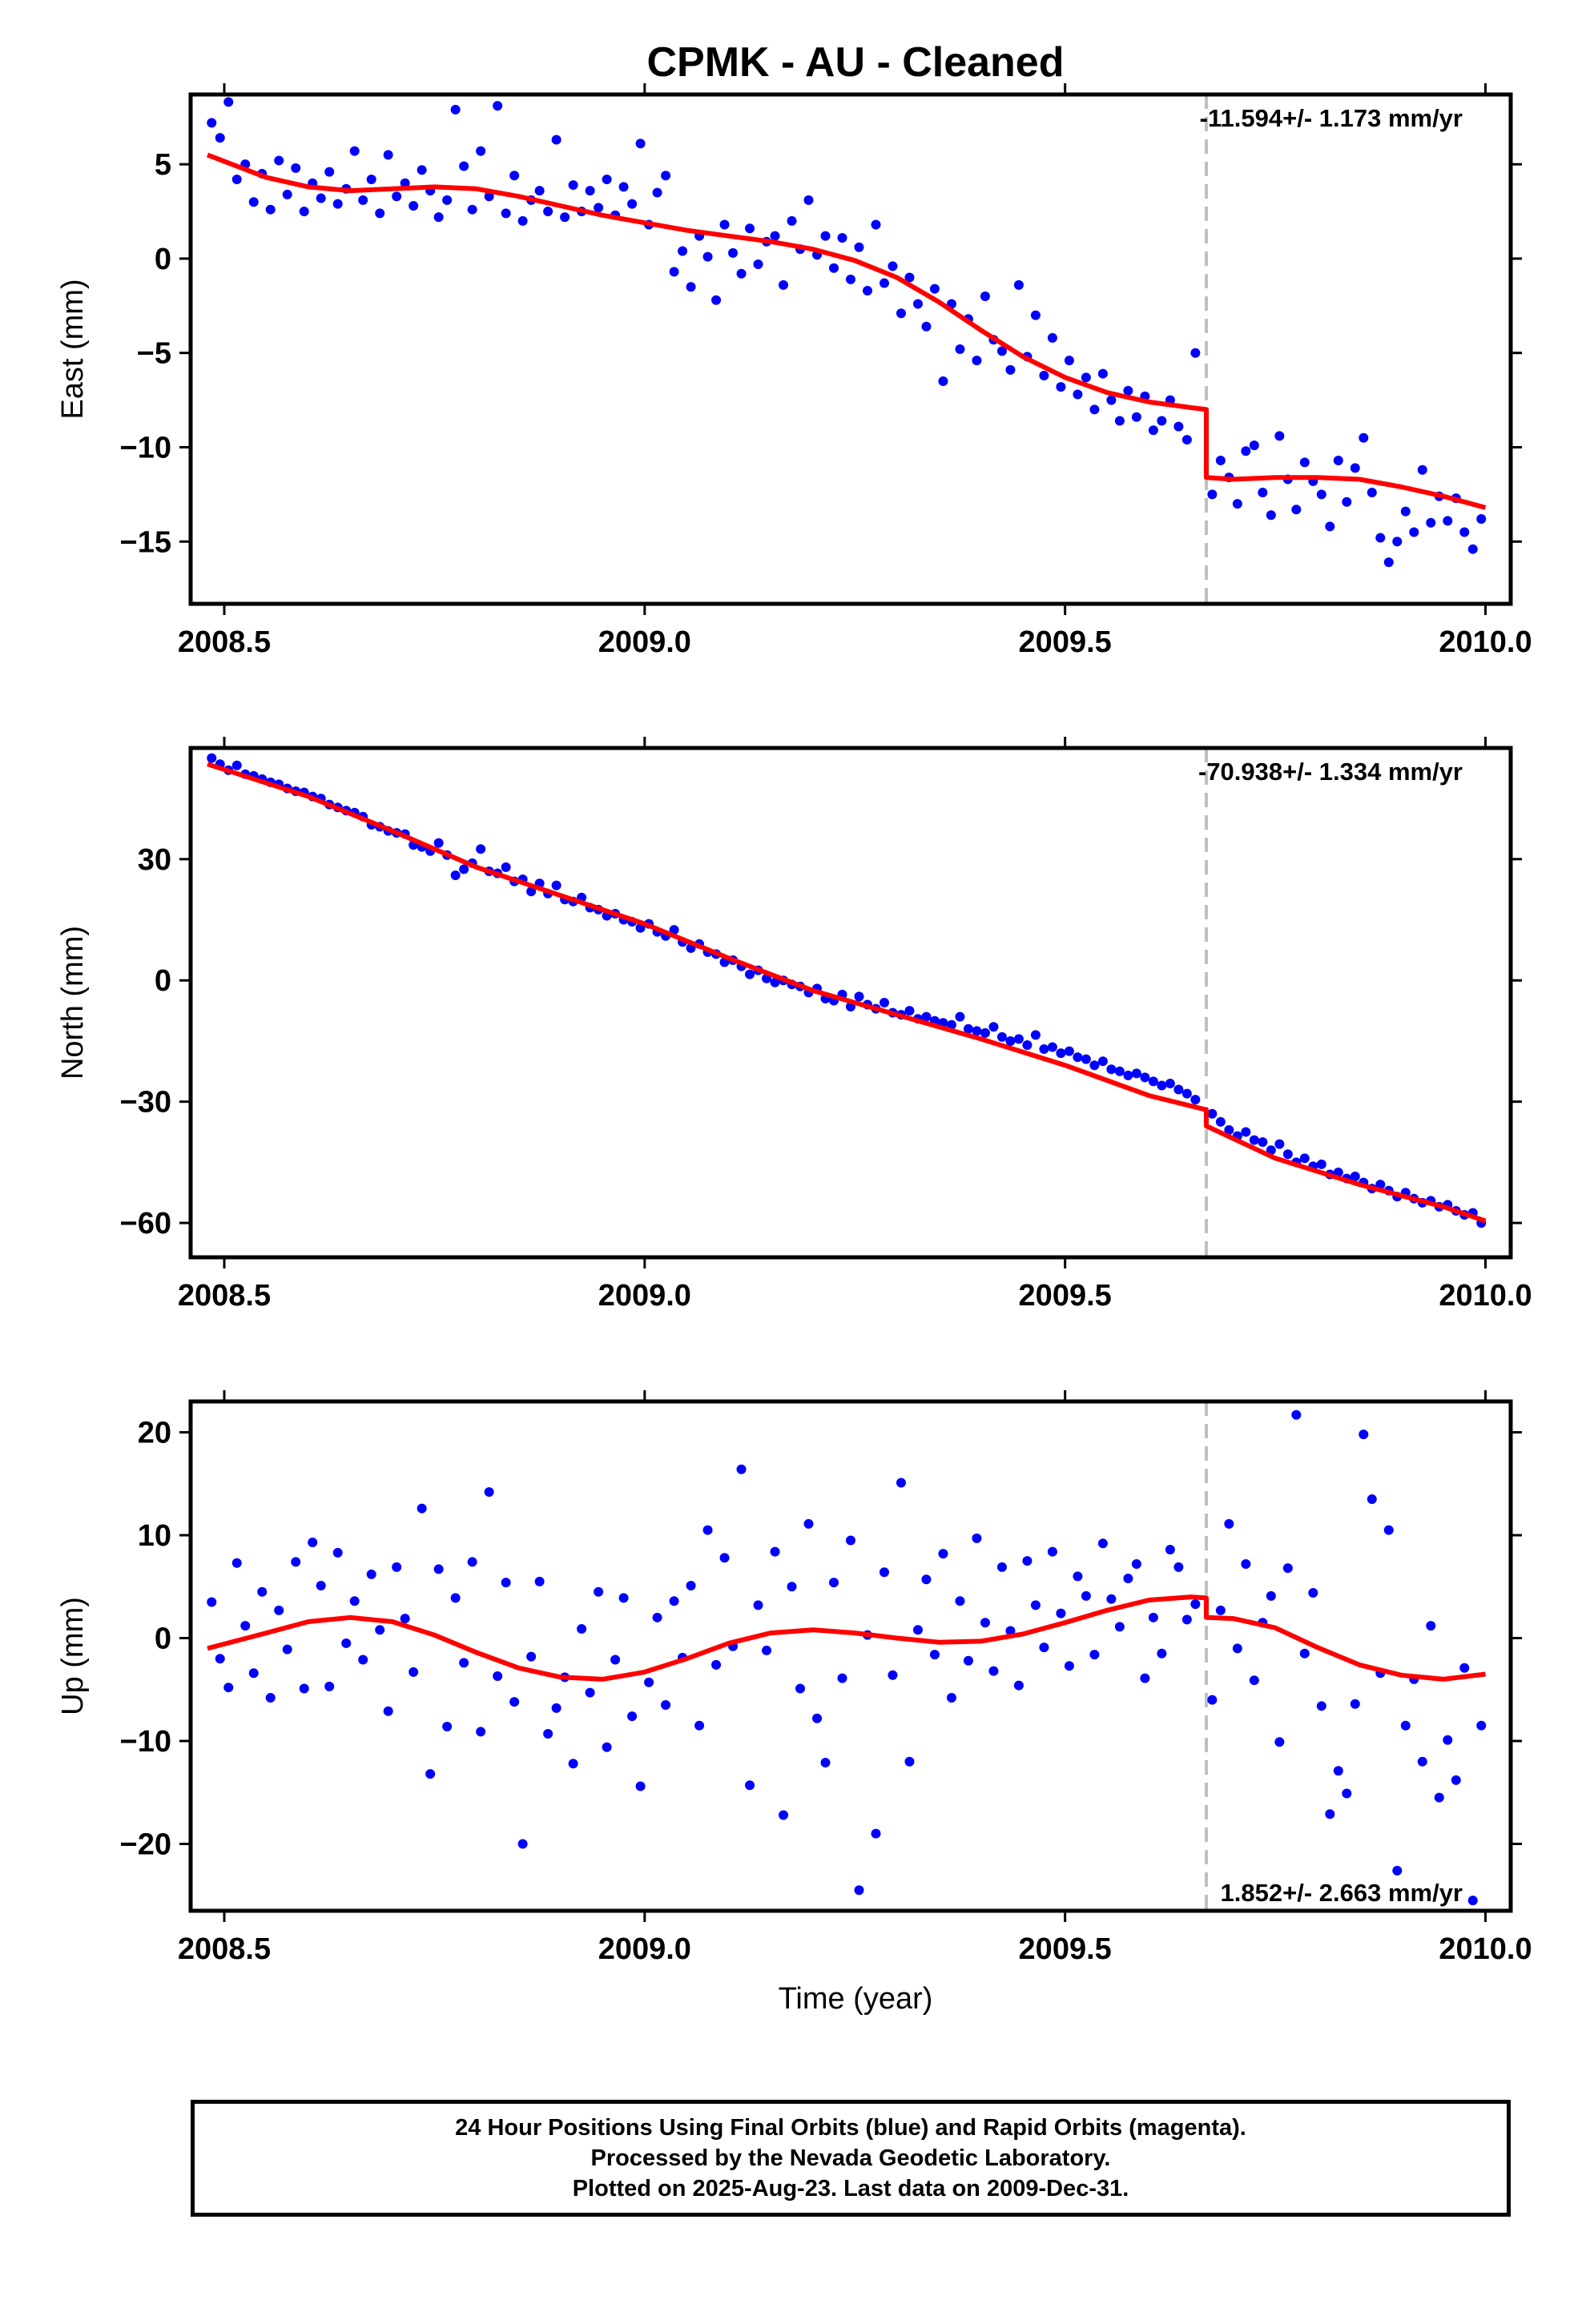 This screenshot has height=2324, width=1594. What do you see at coordinates (73, 349) in the screenshot?
I see `east-y-axis-label: East (mm)` at bounding box center [73, 349].